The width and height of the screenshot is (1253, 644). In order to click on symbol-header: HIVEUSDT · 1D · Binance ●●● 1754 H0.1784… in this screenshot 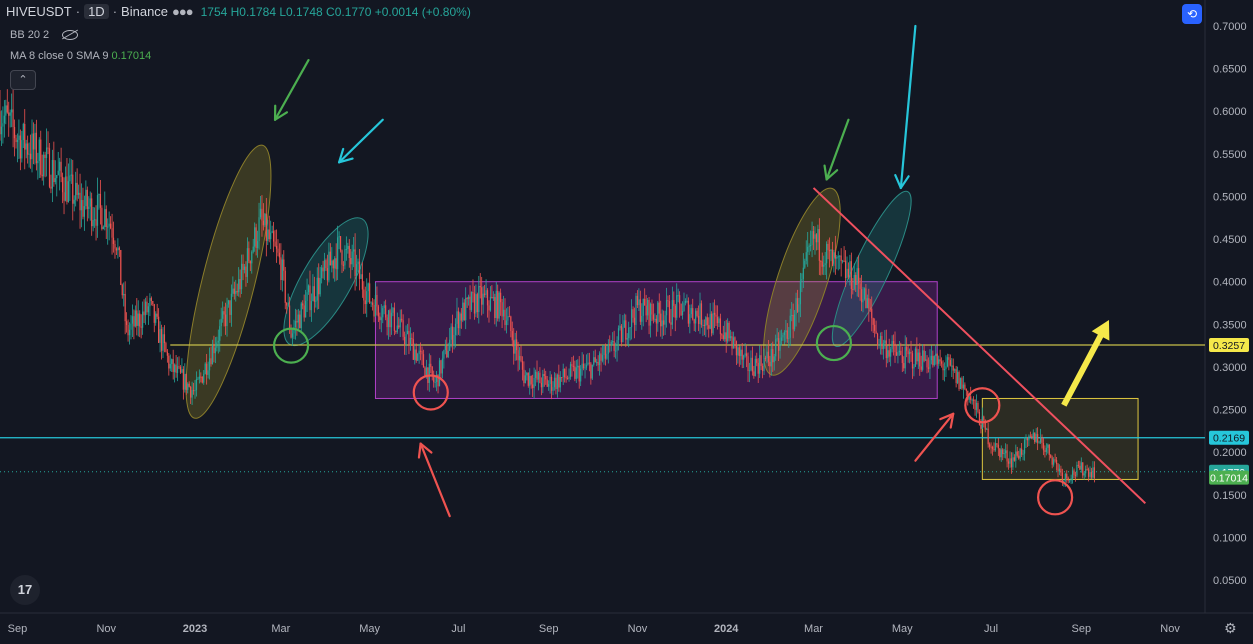, I will do `click(238, 11)`.